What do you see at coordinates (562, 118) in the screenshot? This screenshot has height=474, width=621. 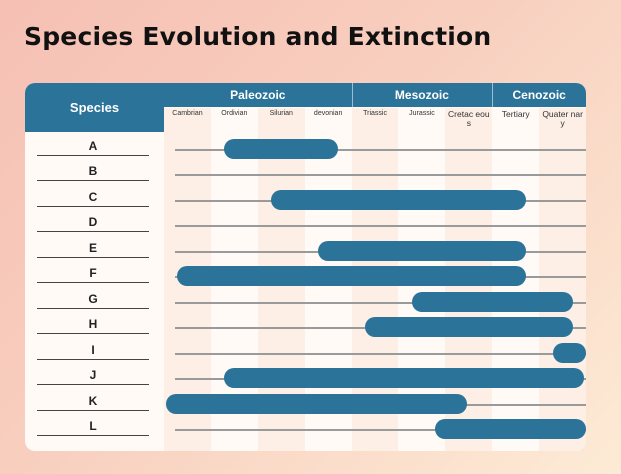 I see `period-label: Quater nary` at bounding box center [562, 118].